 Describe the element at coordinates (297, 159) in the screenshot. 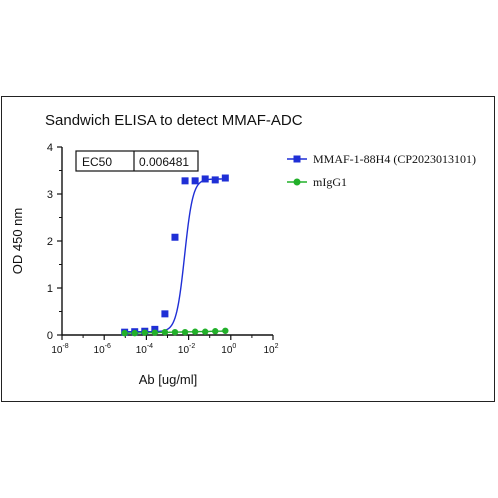

I see `legend-marker-square` at that location.